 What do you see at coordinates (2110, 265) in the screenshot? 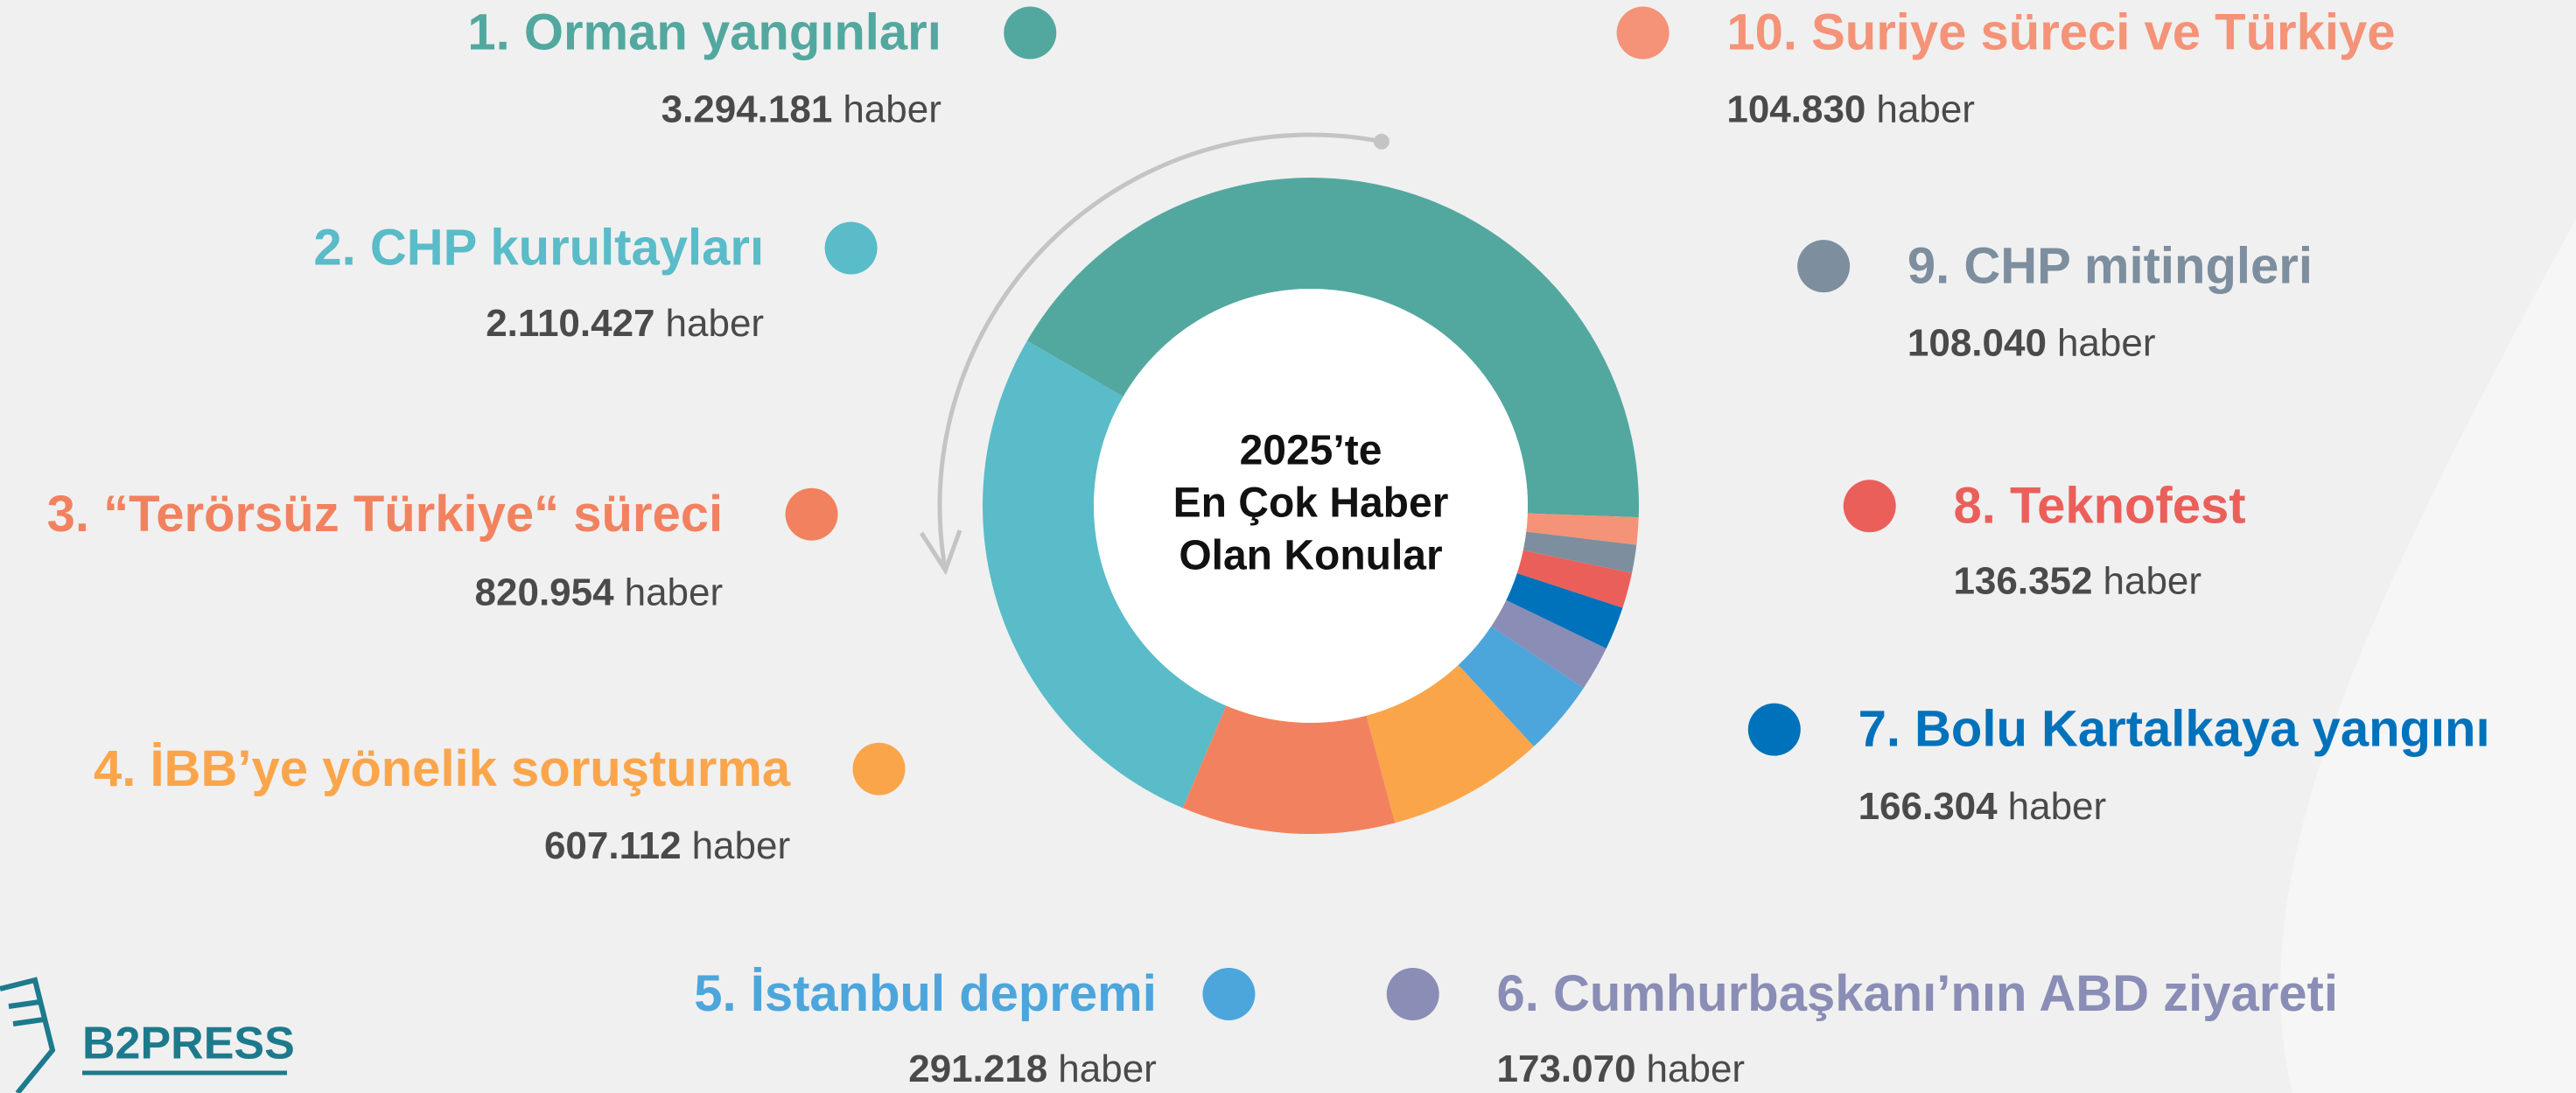
I see `category-label: 9. CHP mitingleri` at bounding box center [2110, 265].